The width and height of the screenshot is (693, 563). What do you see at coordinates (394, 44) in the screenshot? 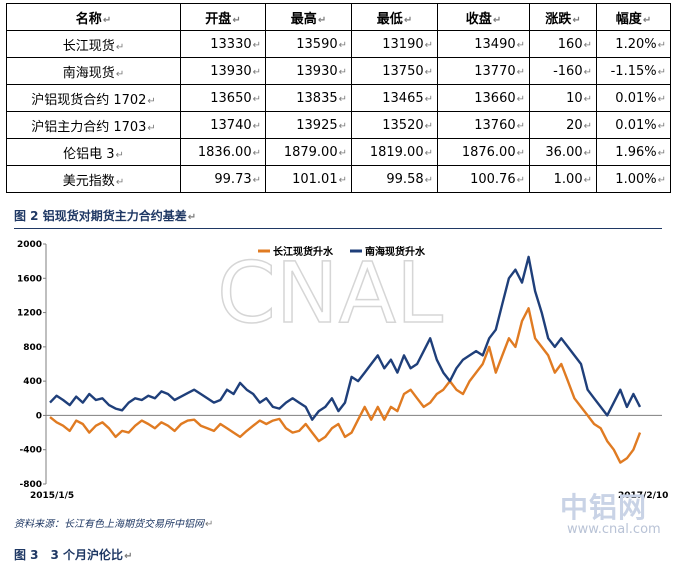
I see `cell-low: 13190↵` at bounding box center [394, 44].